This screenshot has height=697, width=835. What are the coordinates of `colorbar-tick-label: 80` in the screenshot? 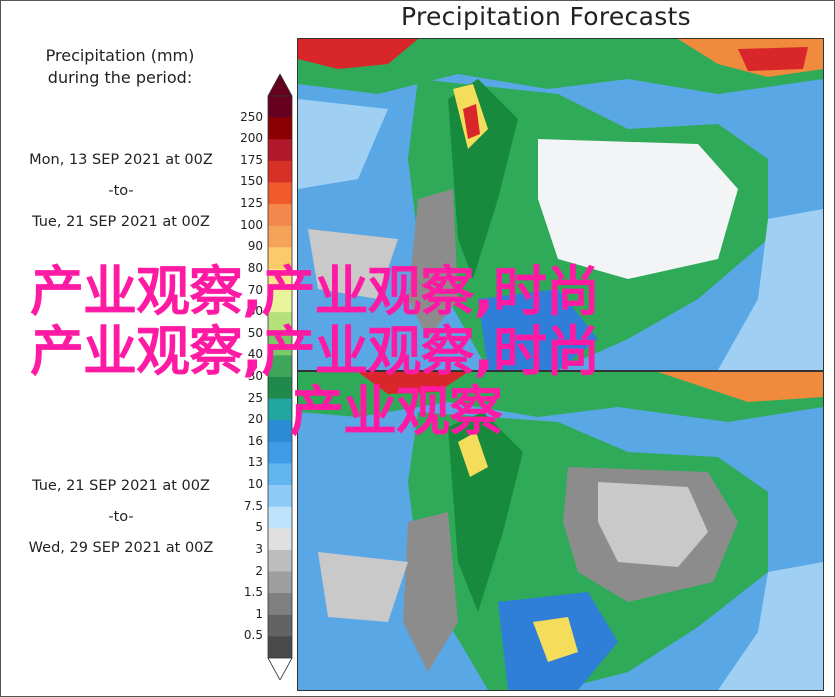 It's located at (255, 267).